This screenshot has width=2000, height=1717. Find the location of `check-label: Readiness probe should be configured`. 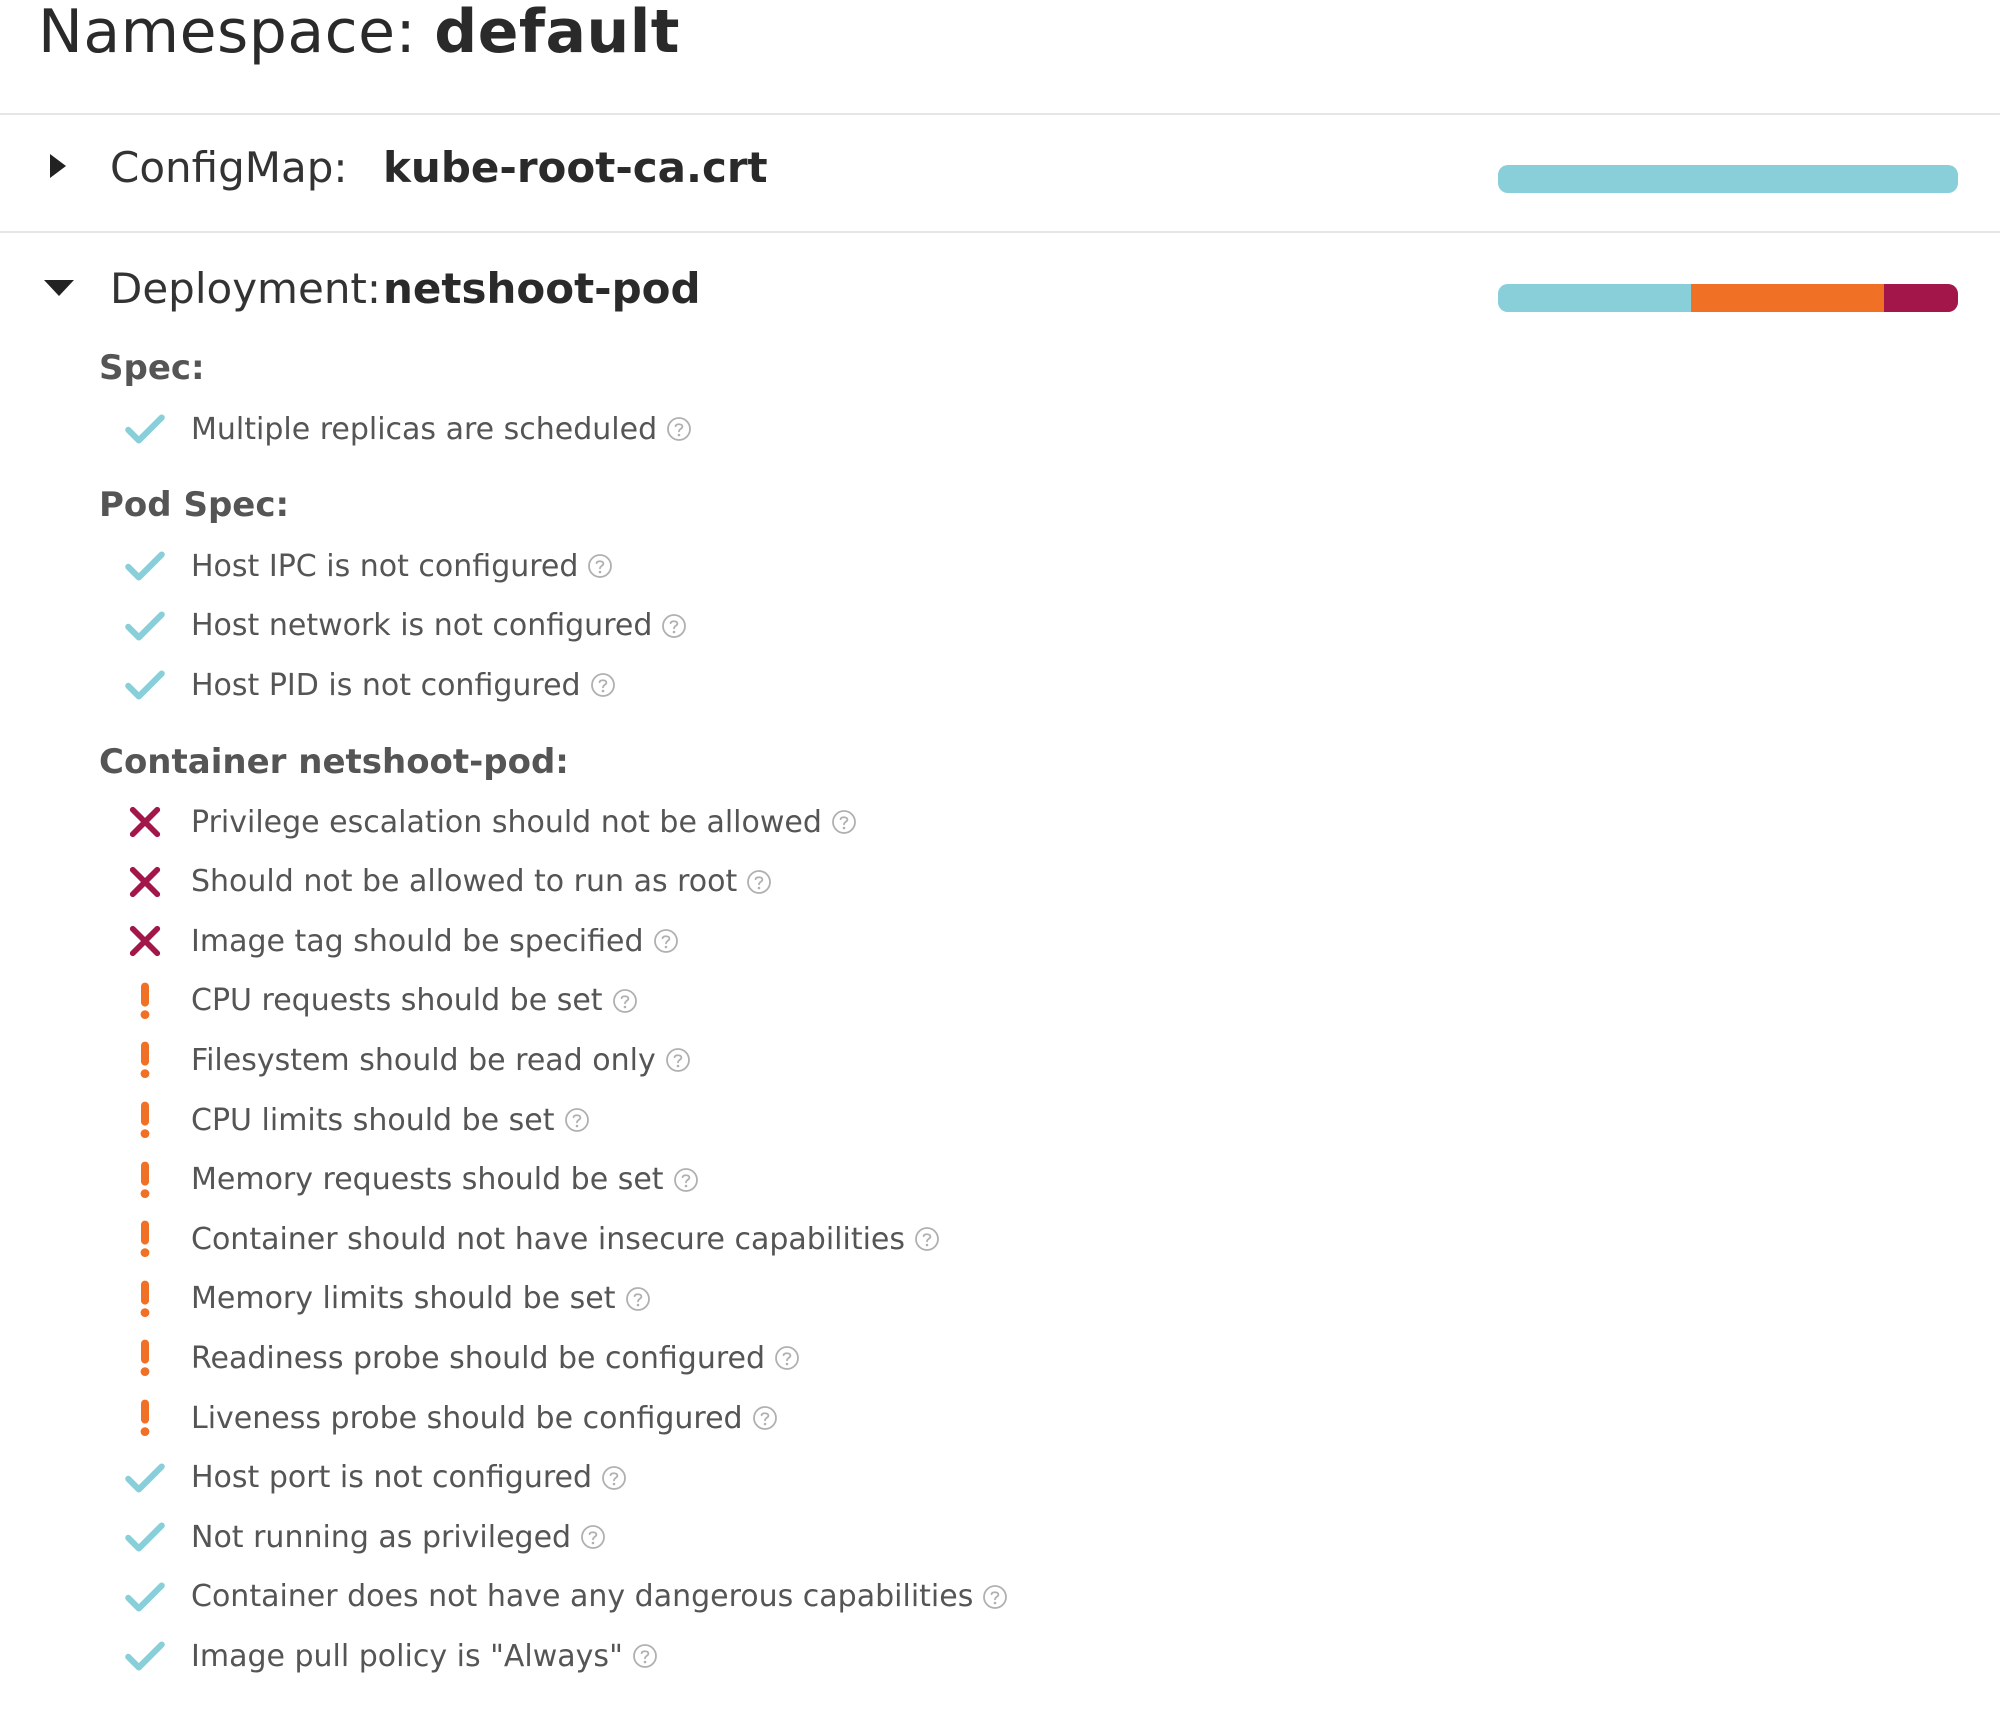

check-label: Readiness probe should be configured is located at coordinates (478, 1358).